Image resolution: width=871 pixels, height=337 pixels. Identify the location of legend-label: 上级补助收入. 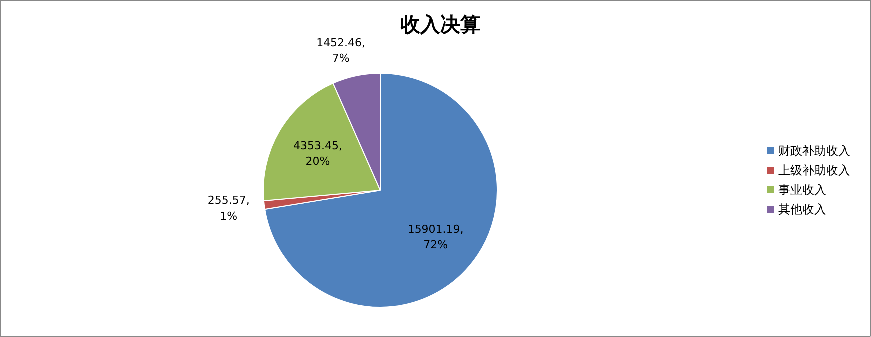
(814, 171).